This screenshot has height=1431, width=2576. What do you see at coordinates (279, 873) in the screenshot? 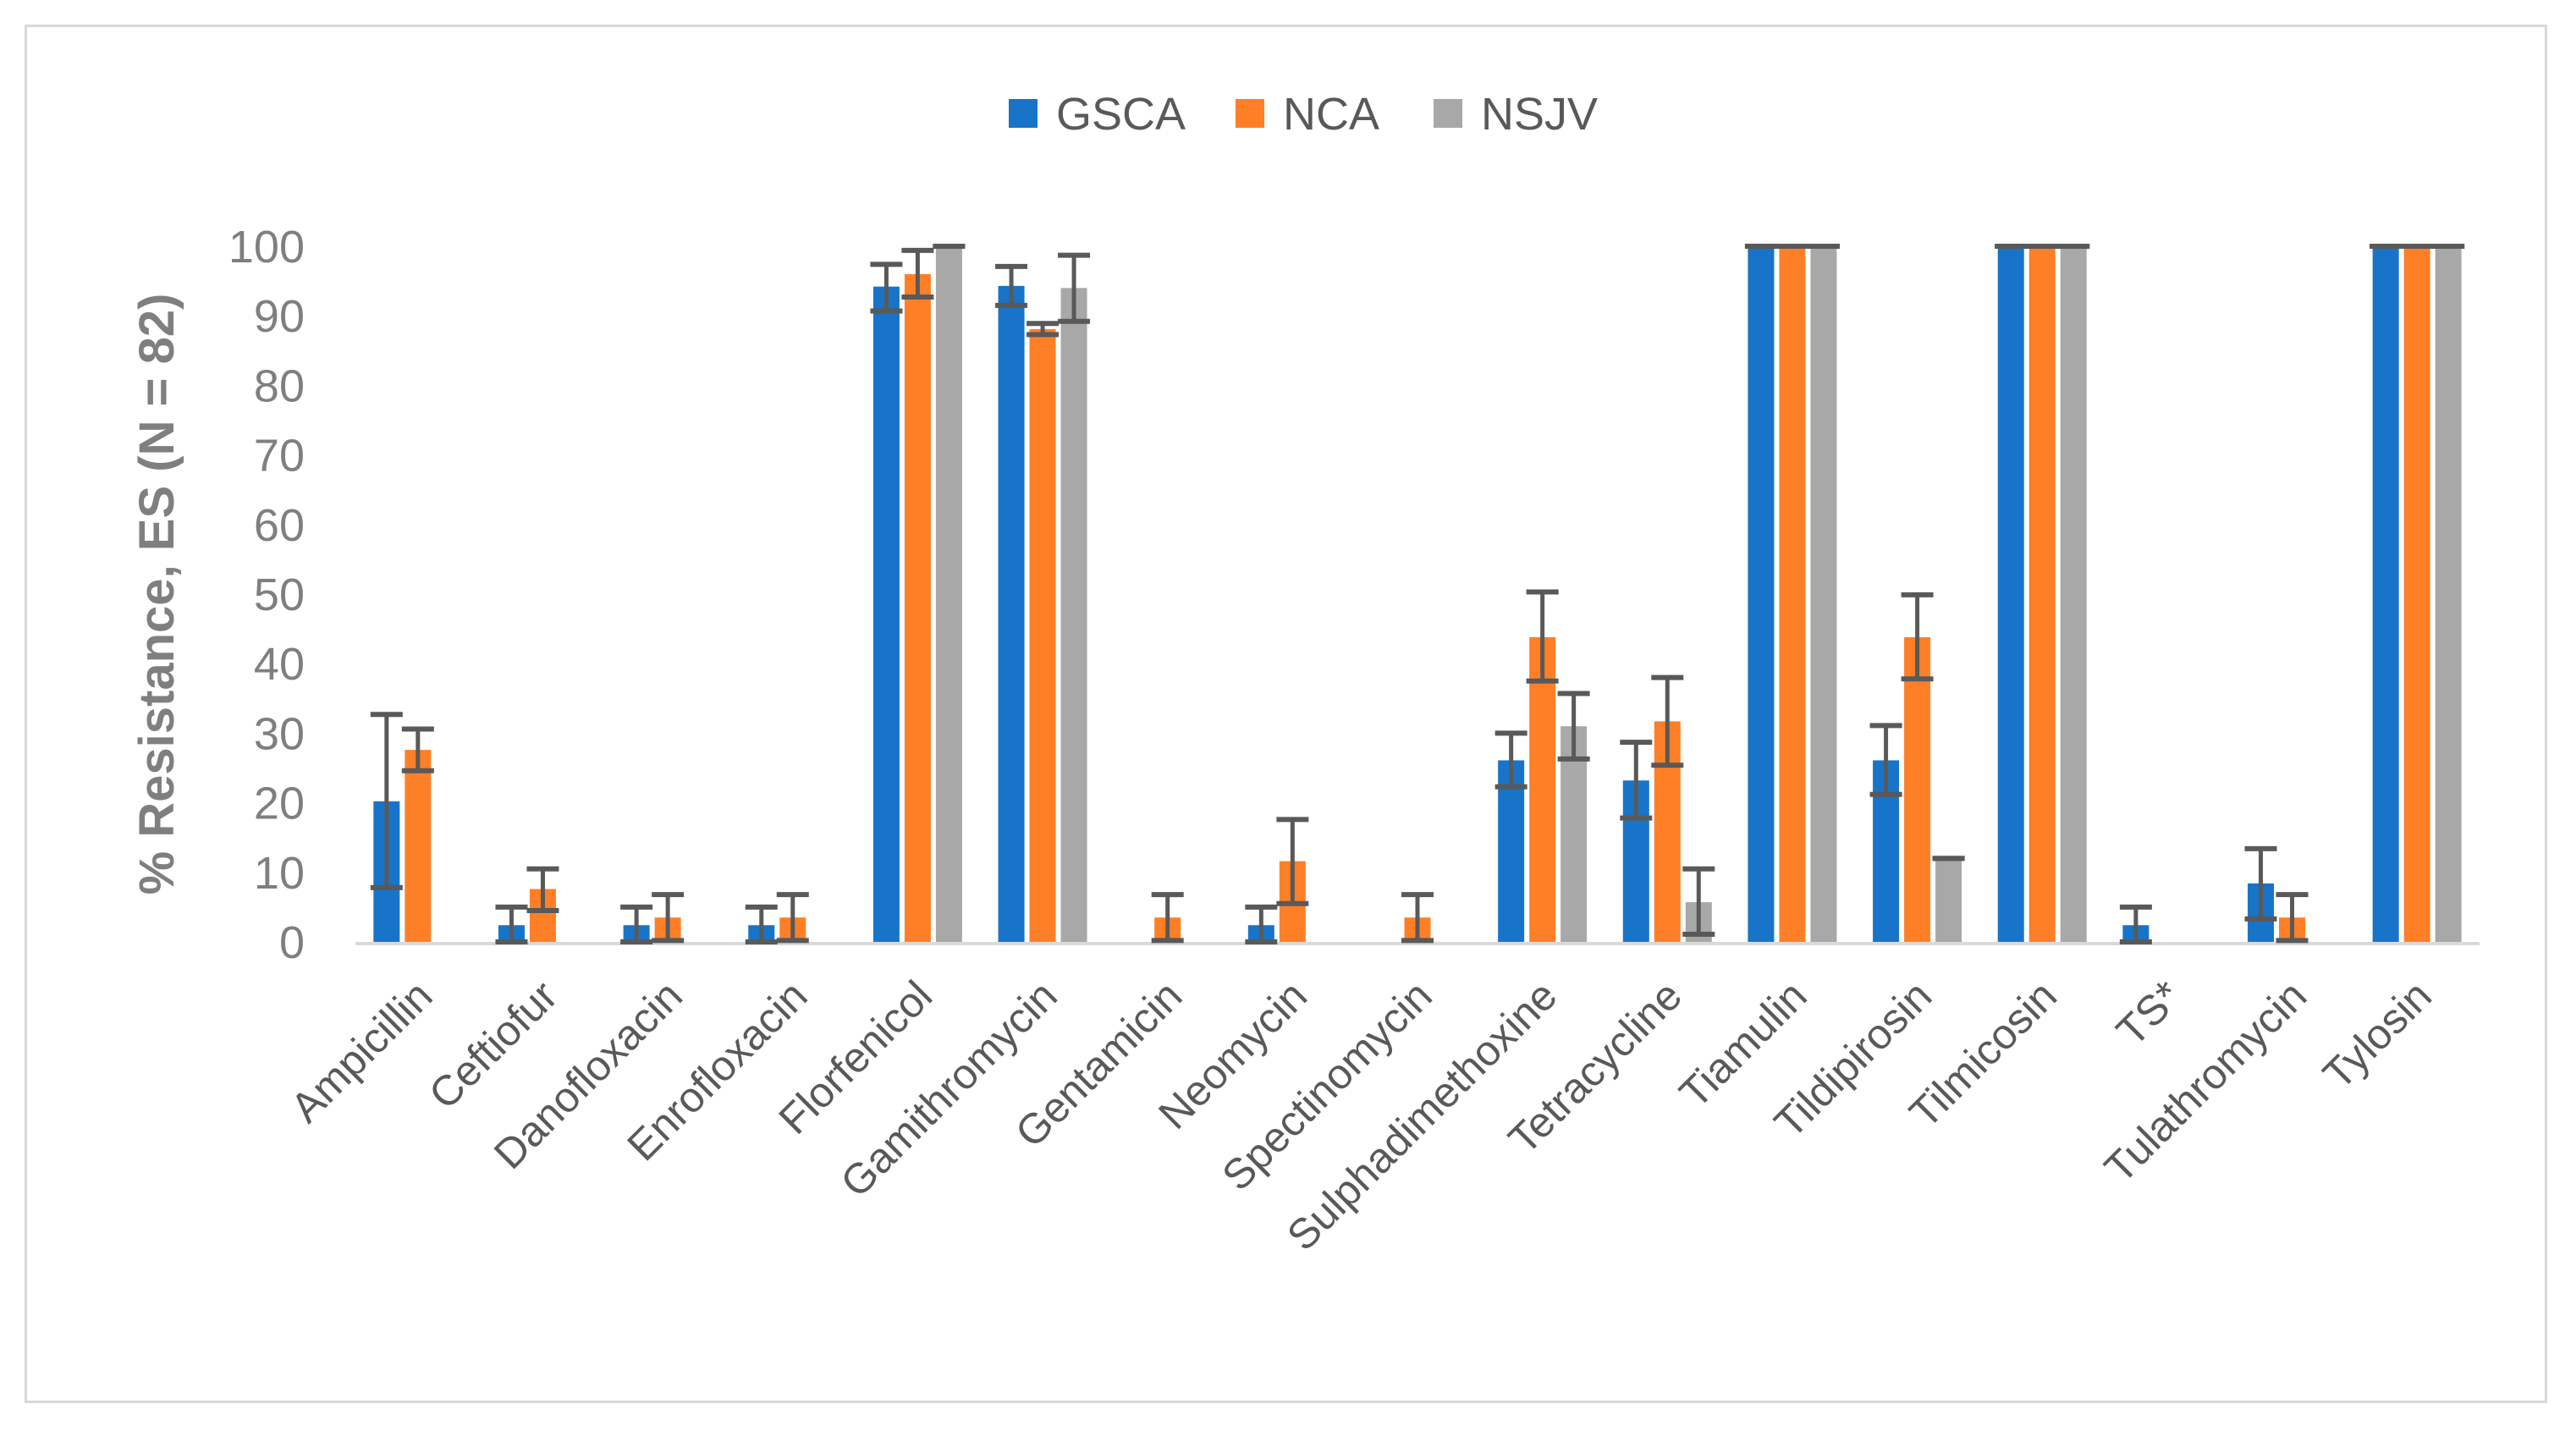
I see `y-tick-label: 10` at bounding box center [279, 873].